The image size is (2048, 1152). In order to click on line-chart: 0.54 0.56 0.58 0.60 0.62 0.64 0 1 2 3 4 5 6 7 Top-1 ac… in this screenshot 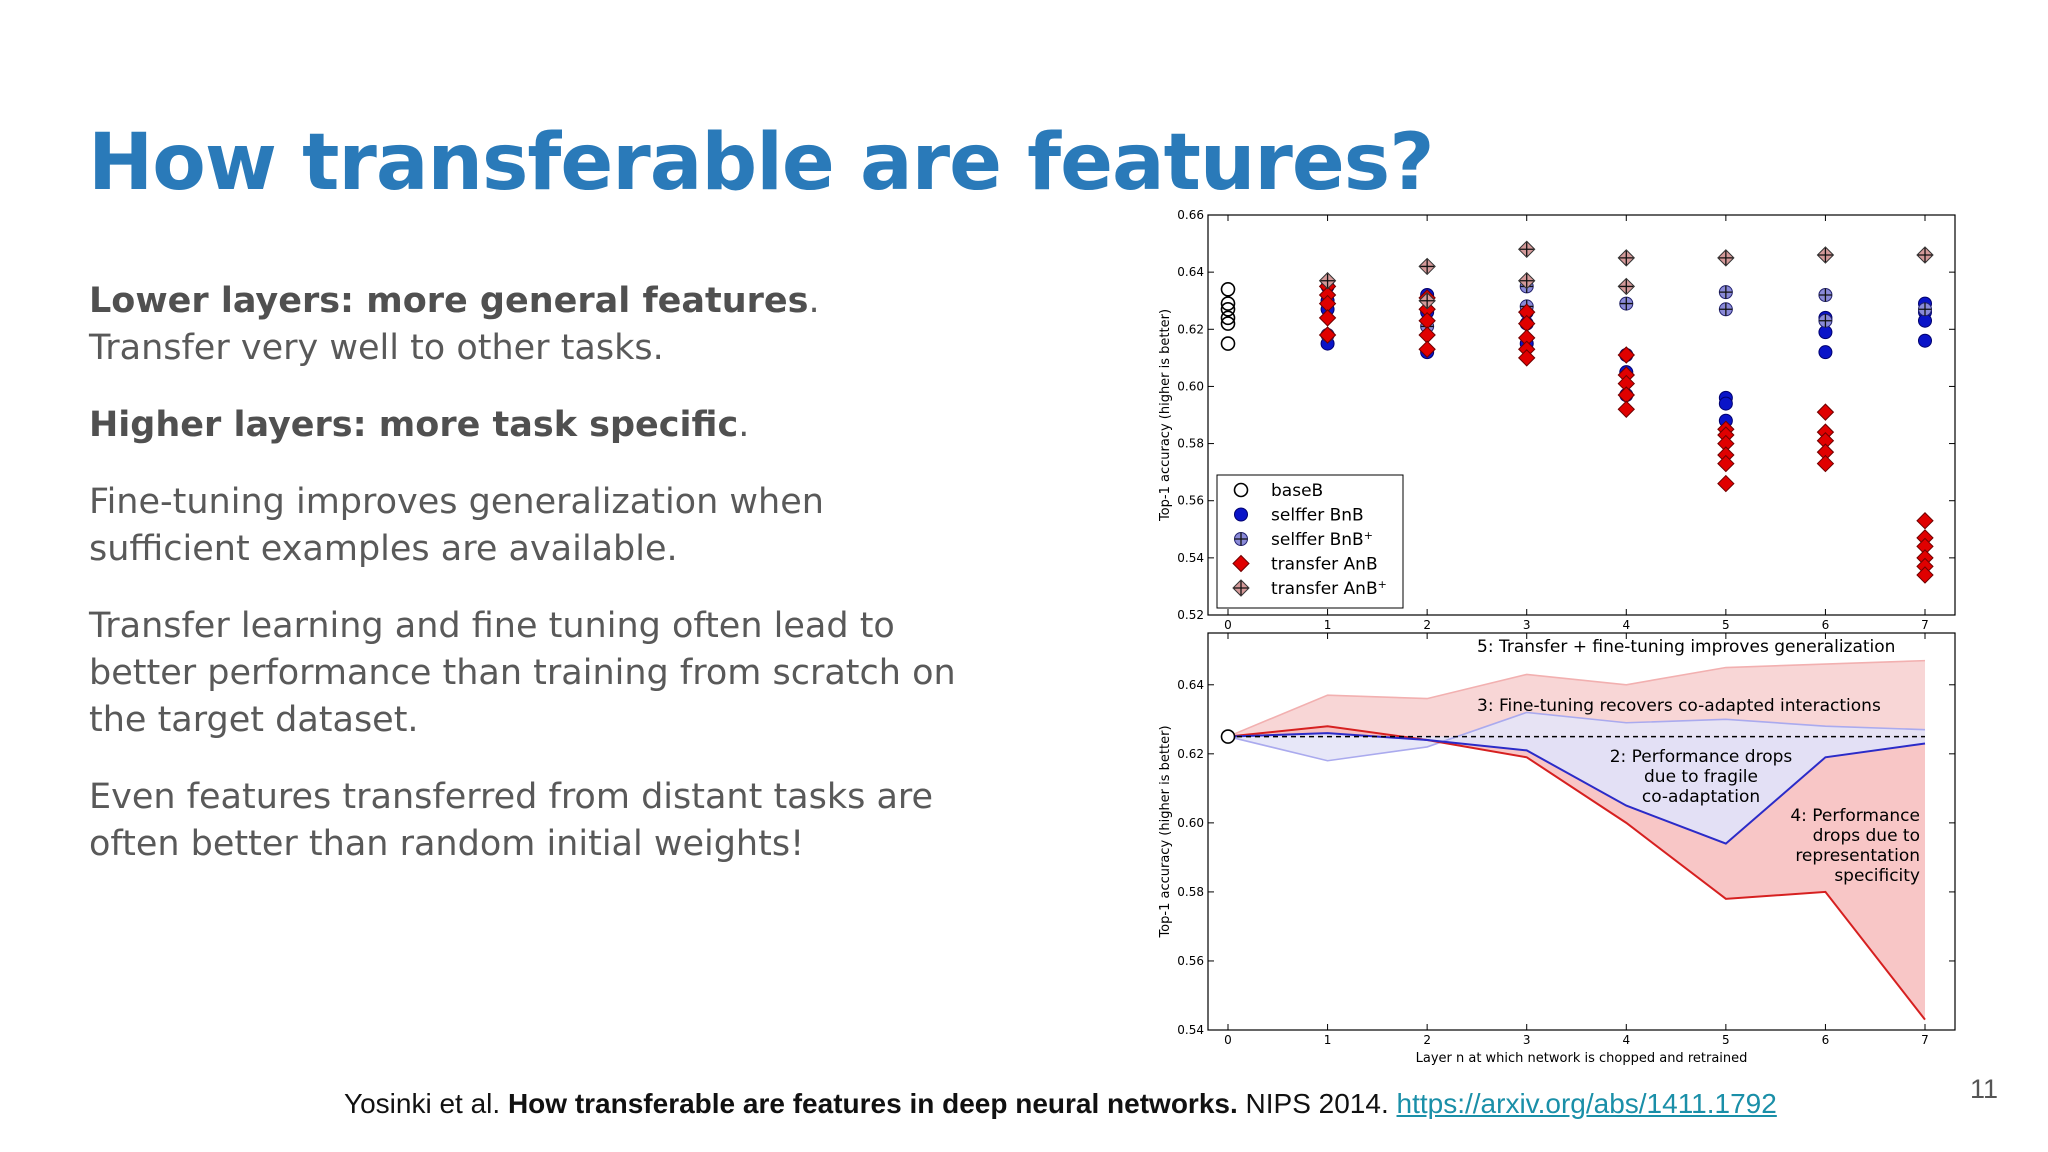, I will do `click(1557, 849)`.